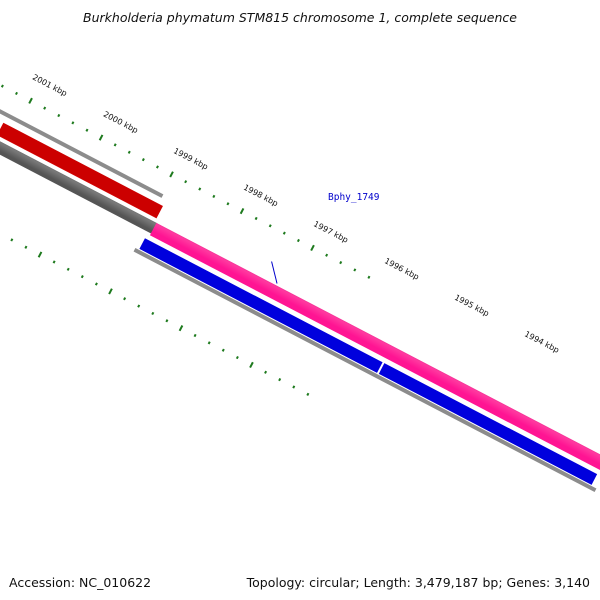  I want to click on feature-other, so click(79, 186).